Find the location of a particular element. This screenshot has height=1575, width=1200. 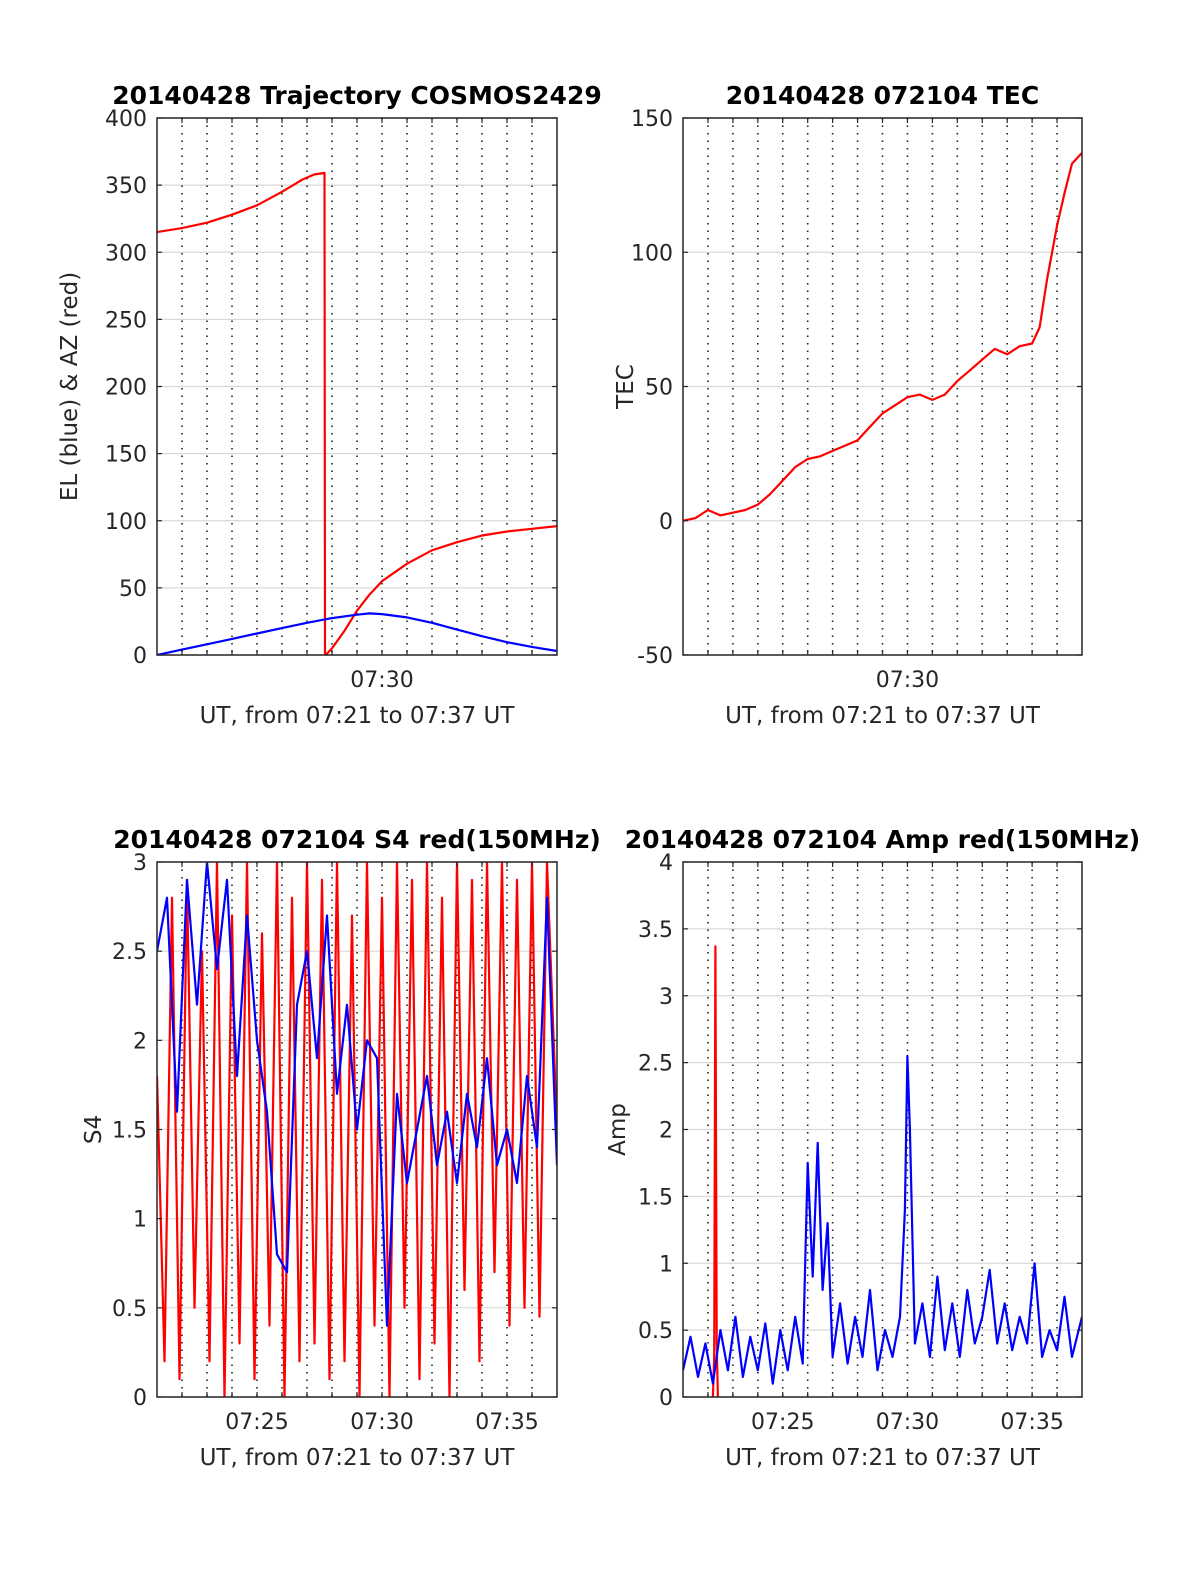

y-tick-label: 3.5 is located at coordinates (655, 930).